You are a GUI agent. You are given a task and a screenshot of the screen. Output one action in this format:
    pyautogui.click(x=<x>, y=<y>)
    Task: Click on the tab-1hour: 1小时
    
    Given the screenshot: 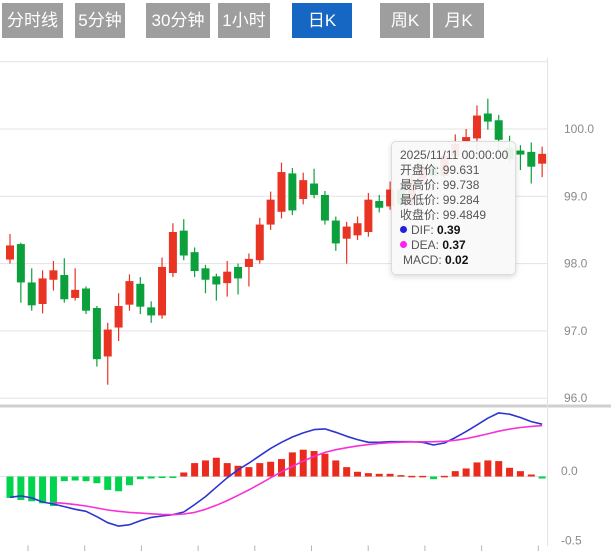 What is the action you would take?
    pyautogui.click(x=244, y=20)
    